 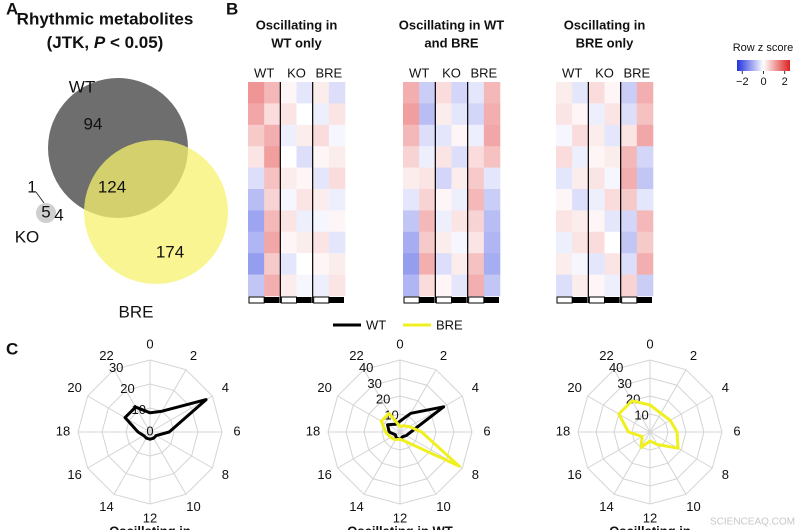 What do you see at coordinates (486, 430) in the screenshot?
I see `angle-label: 6` at bounding box center [486, 430].